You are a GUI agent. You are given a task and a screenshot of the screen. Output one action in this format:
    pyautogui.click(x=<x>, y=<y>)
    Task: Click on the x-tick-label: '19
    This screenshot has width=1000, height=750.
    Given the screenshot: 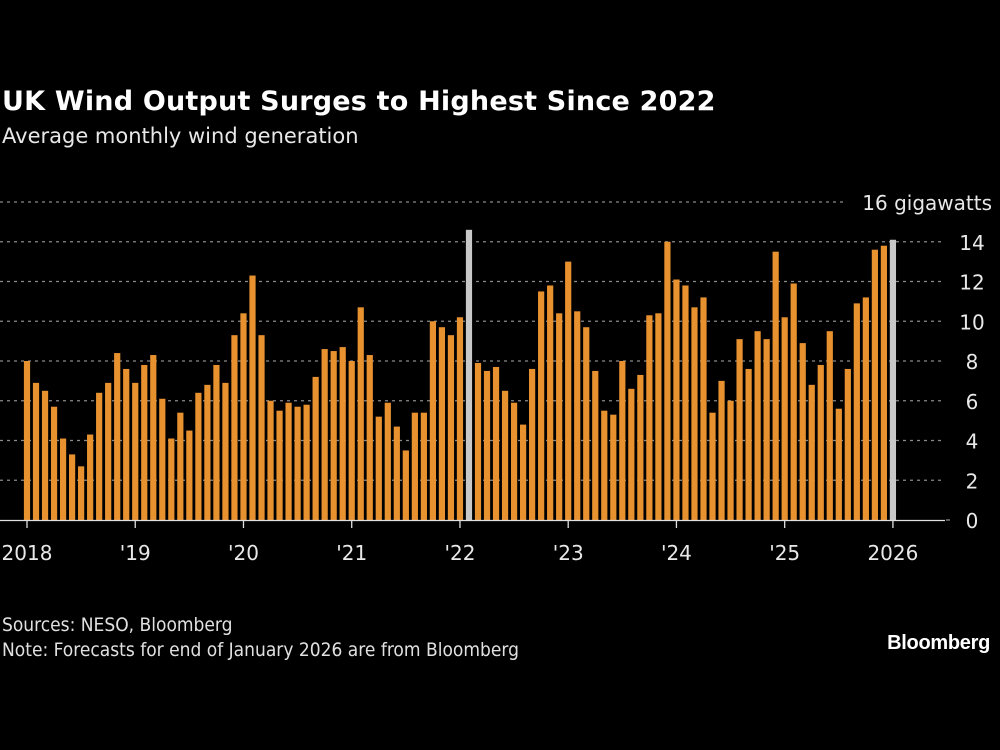 What is the action you would take?
    pyautogui.click(x=135, y=553)
    